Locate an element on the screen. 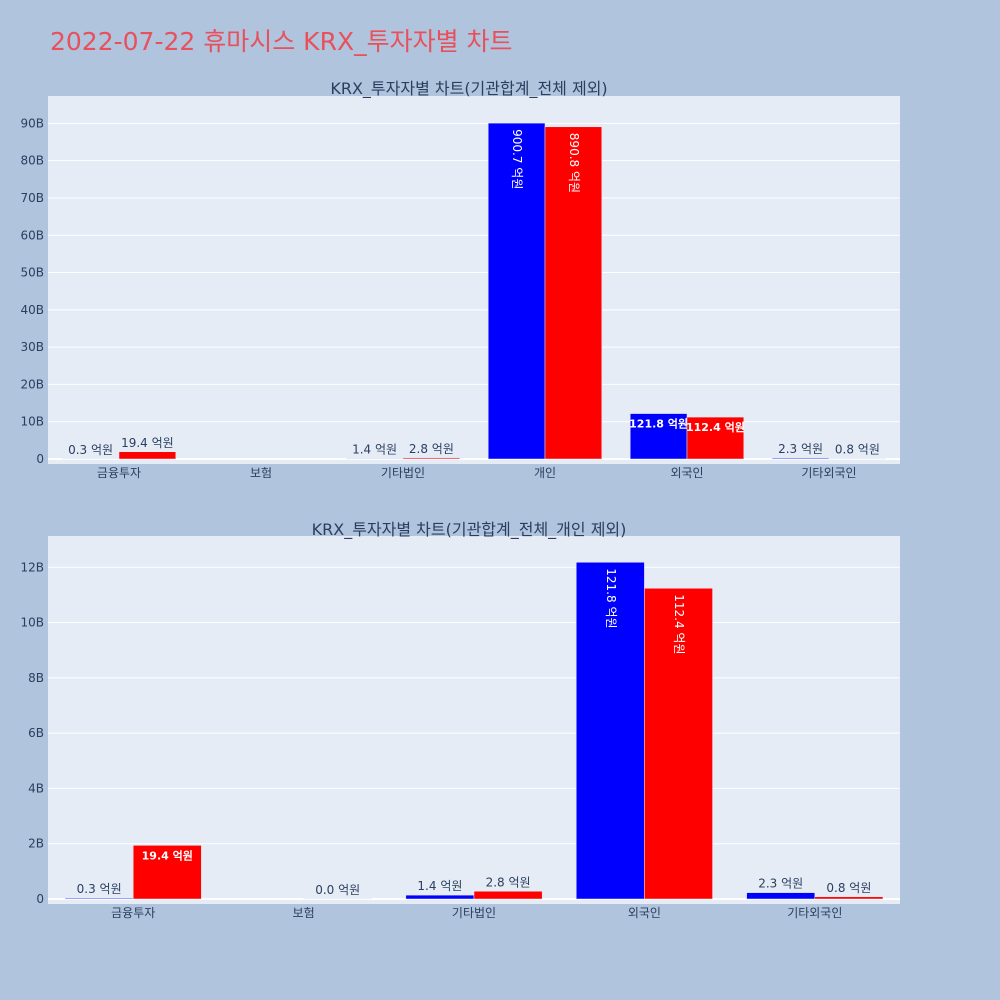 The height and width of the screenshot is (1000, 1000). chart1-y-tick-label: 10B is located at coordinates (32, 422).